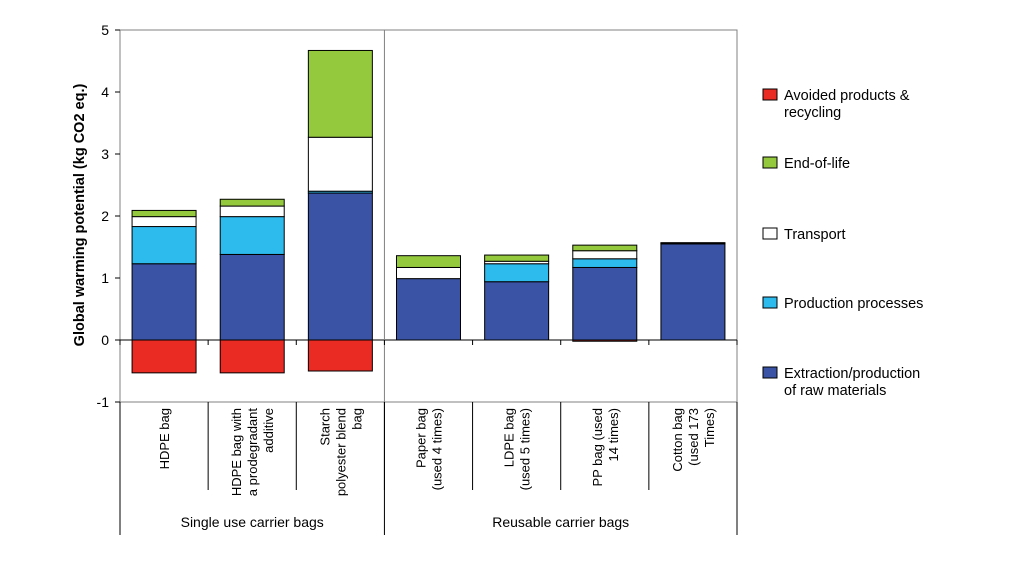 The width and height of the screenshot is (1024, 570). I want to click on legend-label: recycling, so click(812, 113).